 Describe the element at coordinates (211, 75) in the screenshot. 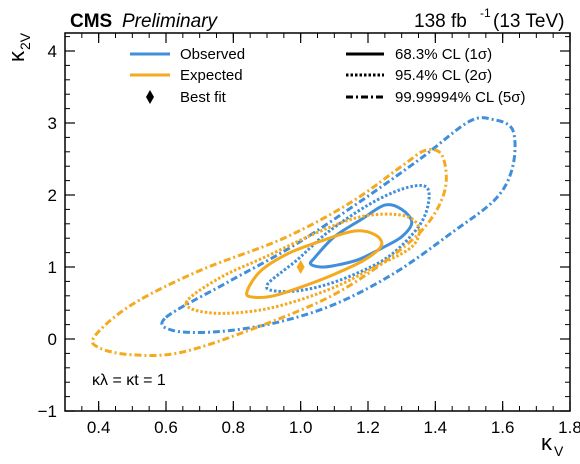

I see `legend-expected-label: Expected` at that location.